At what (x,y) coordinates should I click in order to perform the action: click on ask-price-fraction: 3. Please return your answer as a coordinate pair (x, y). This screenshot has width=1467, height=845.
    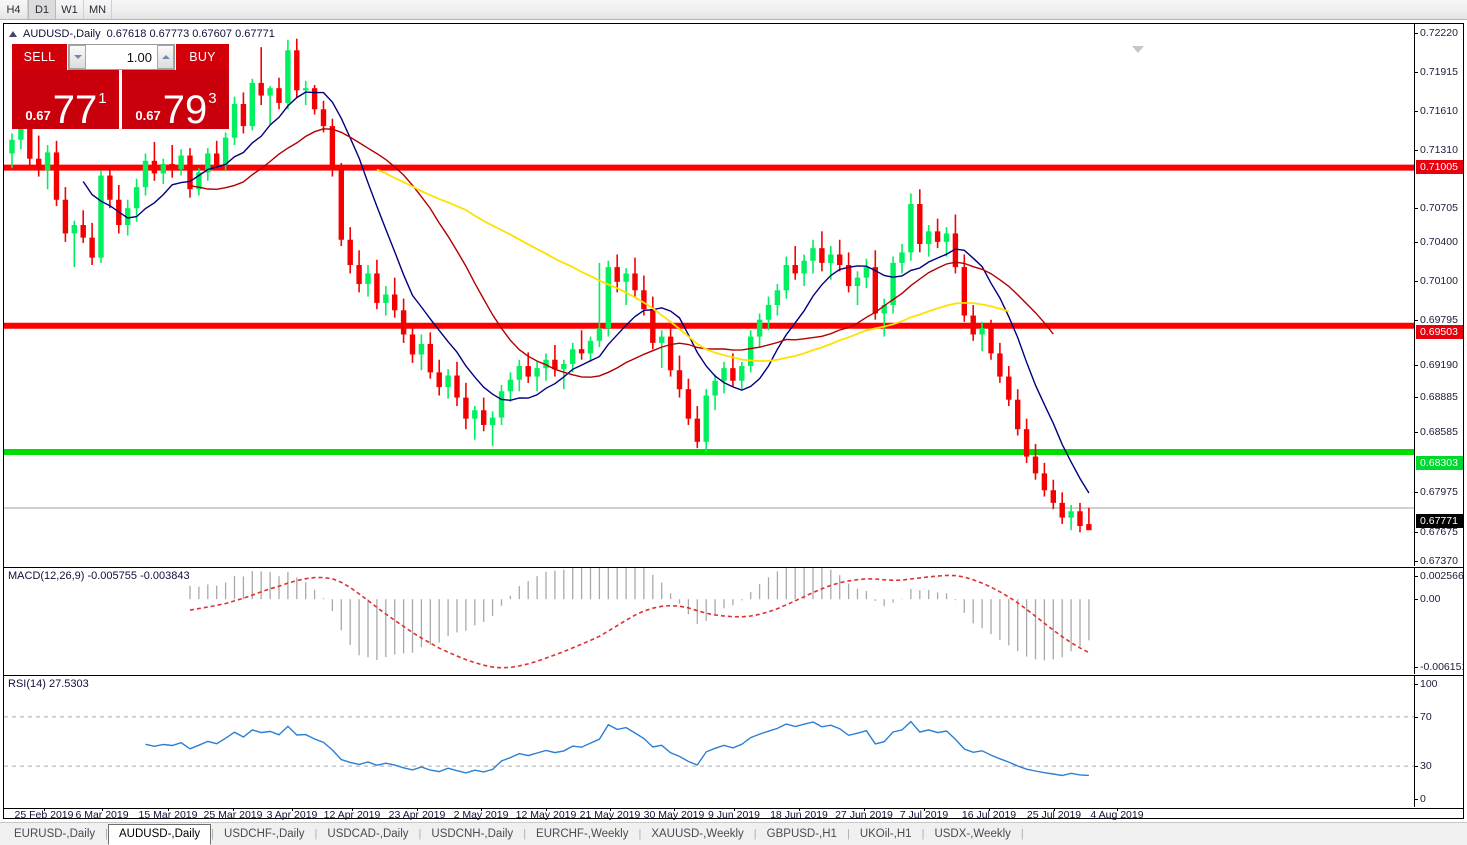
    Looking at the image, I should click on (212, 98).